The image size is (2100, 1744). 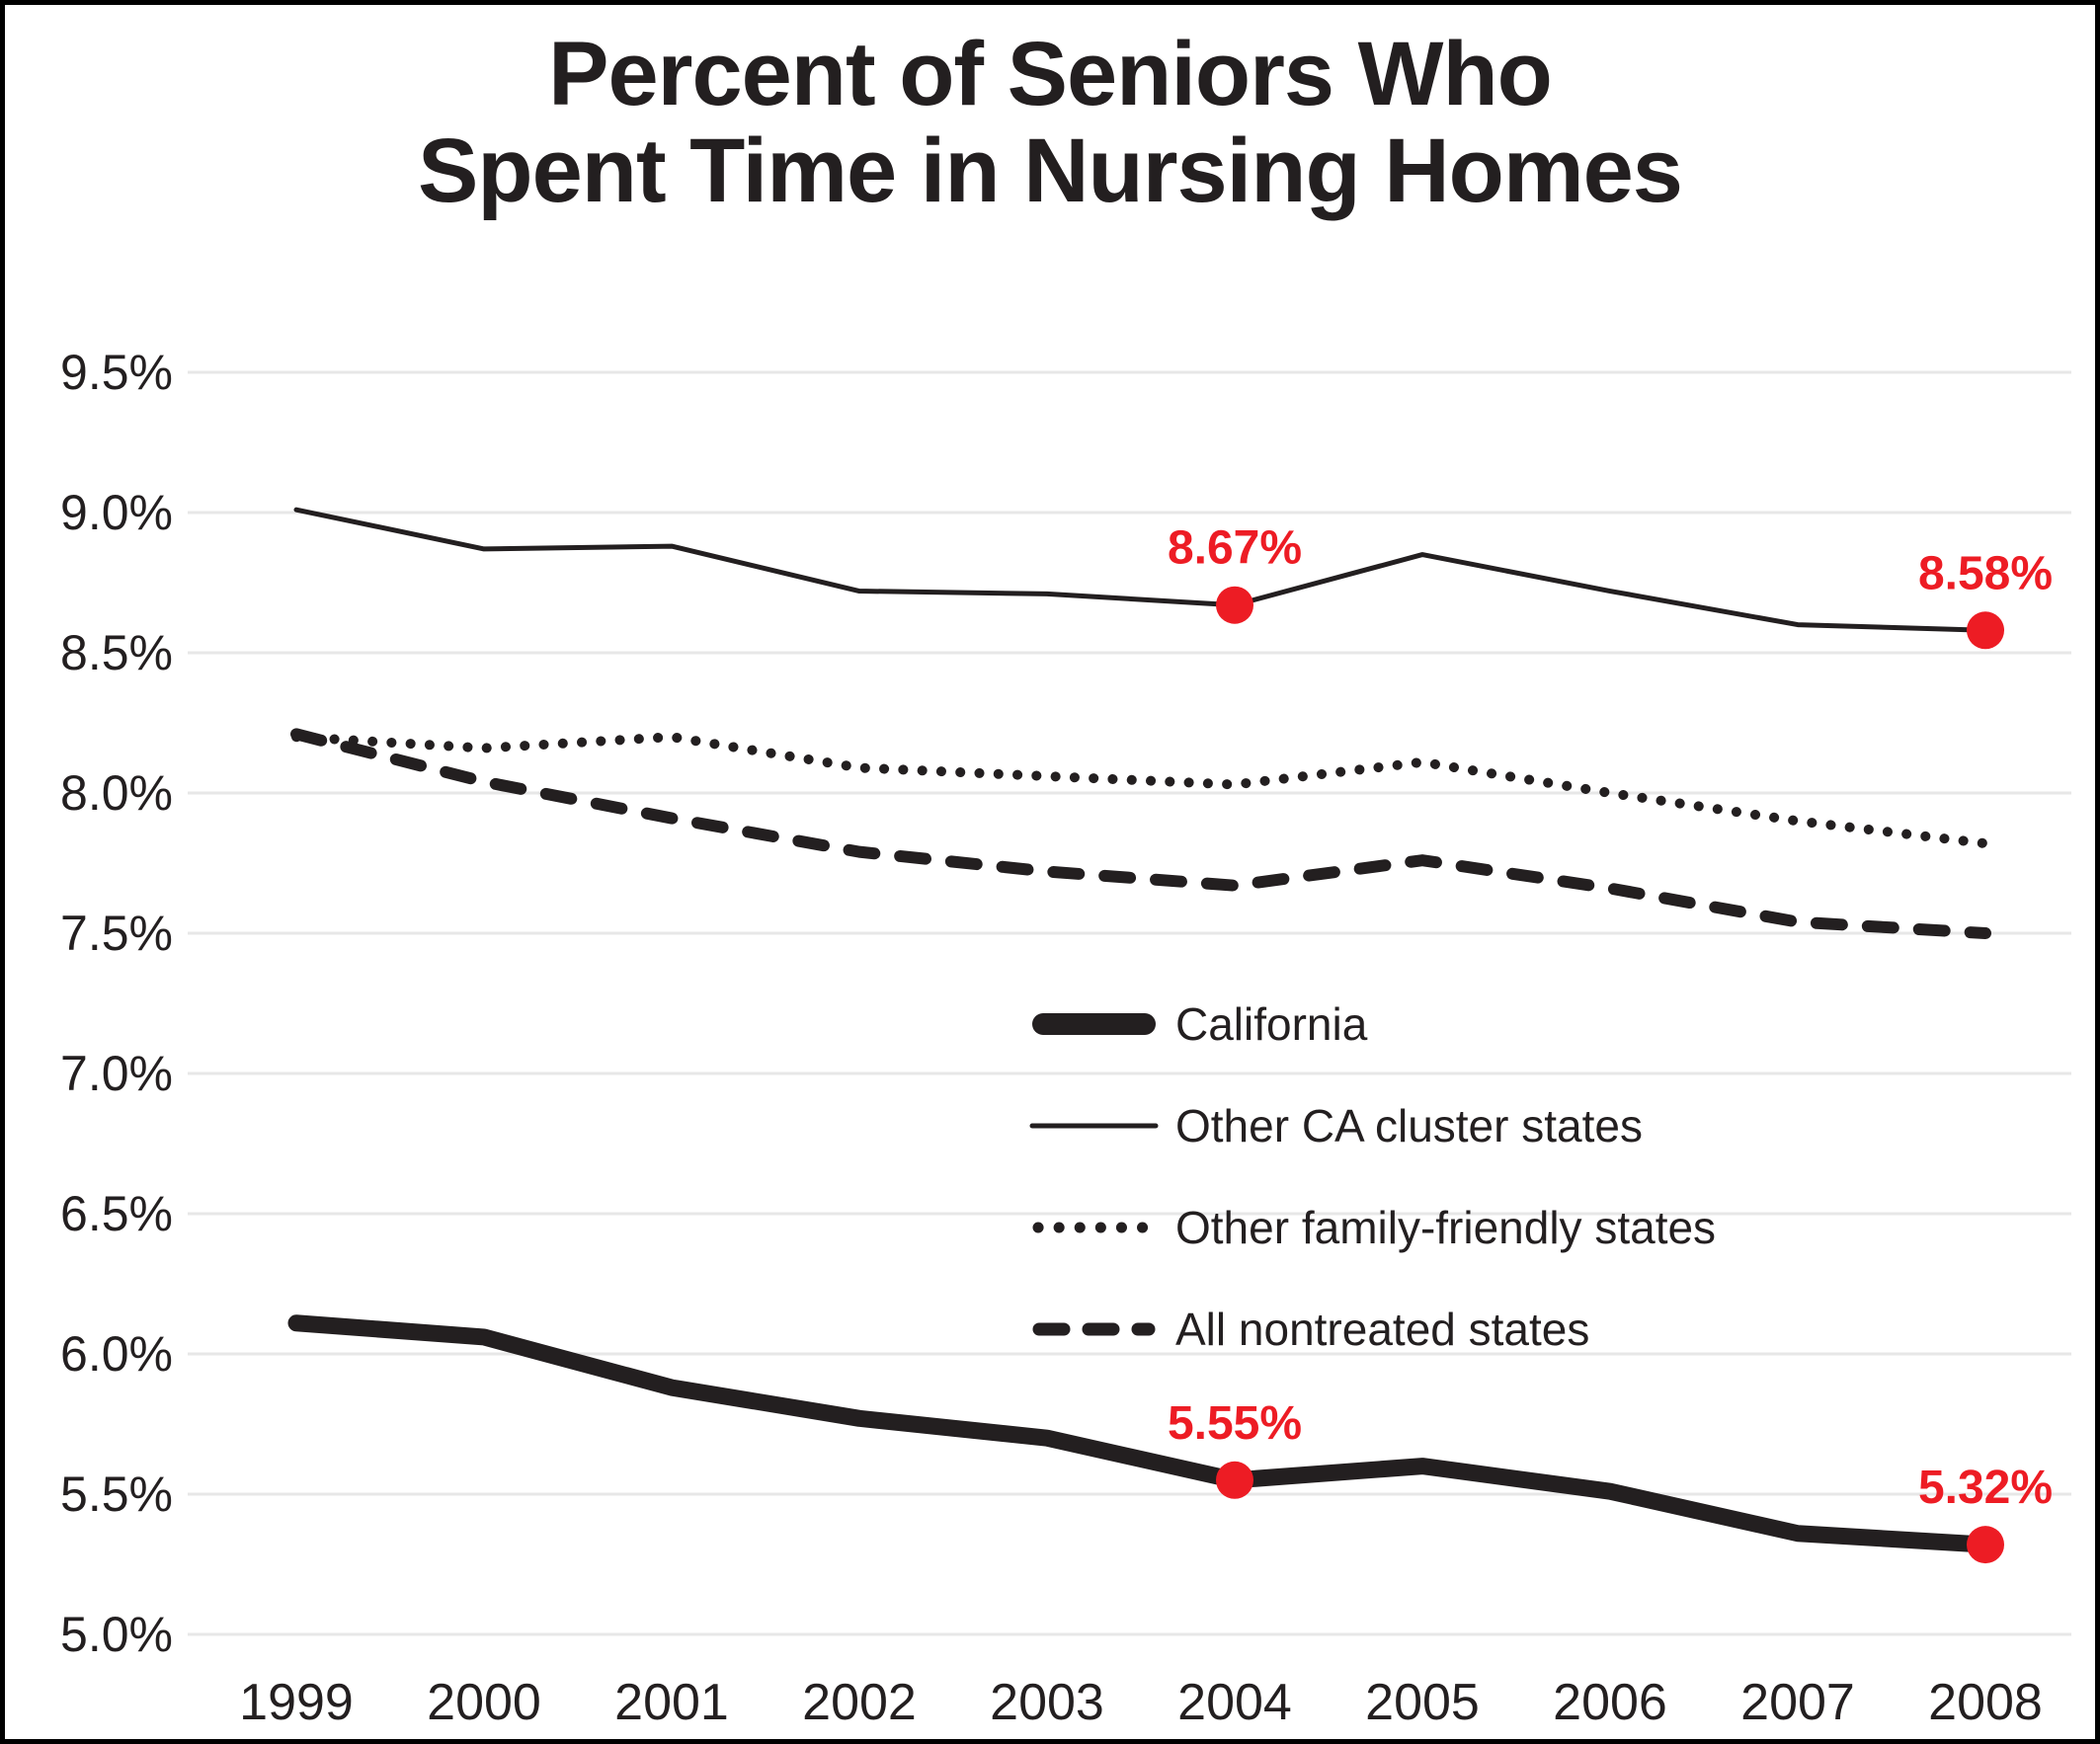 I want to click on x-axis-tick-label: 2007, so click(x=1797, y=1702).